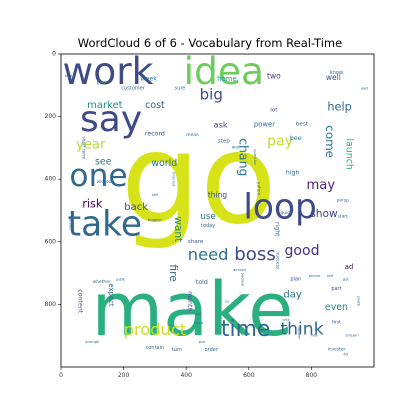 The height and width of the screenshot is (418, 418). What do you see at coordinates (274, 75) in the screenshot?
I see `word-two: two` at bounding box center [274, 75].